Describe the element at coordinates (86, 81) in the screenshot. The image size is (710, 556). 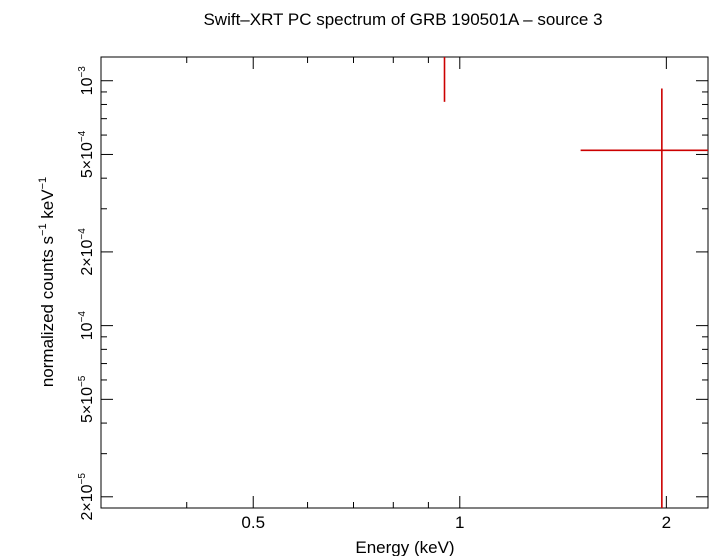
I see `y-tick-label: 10−3` at that location.